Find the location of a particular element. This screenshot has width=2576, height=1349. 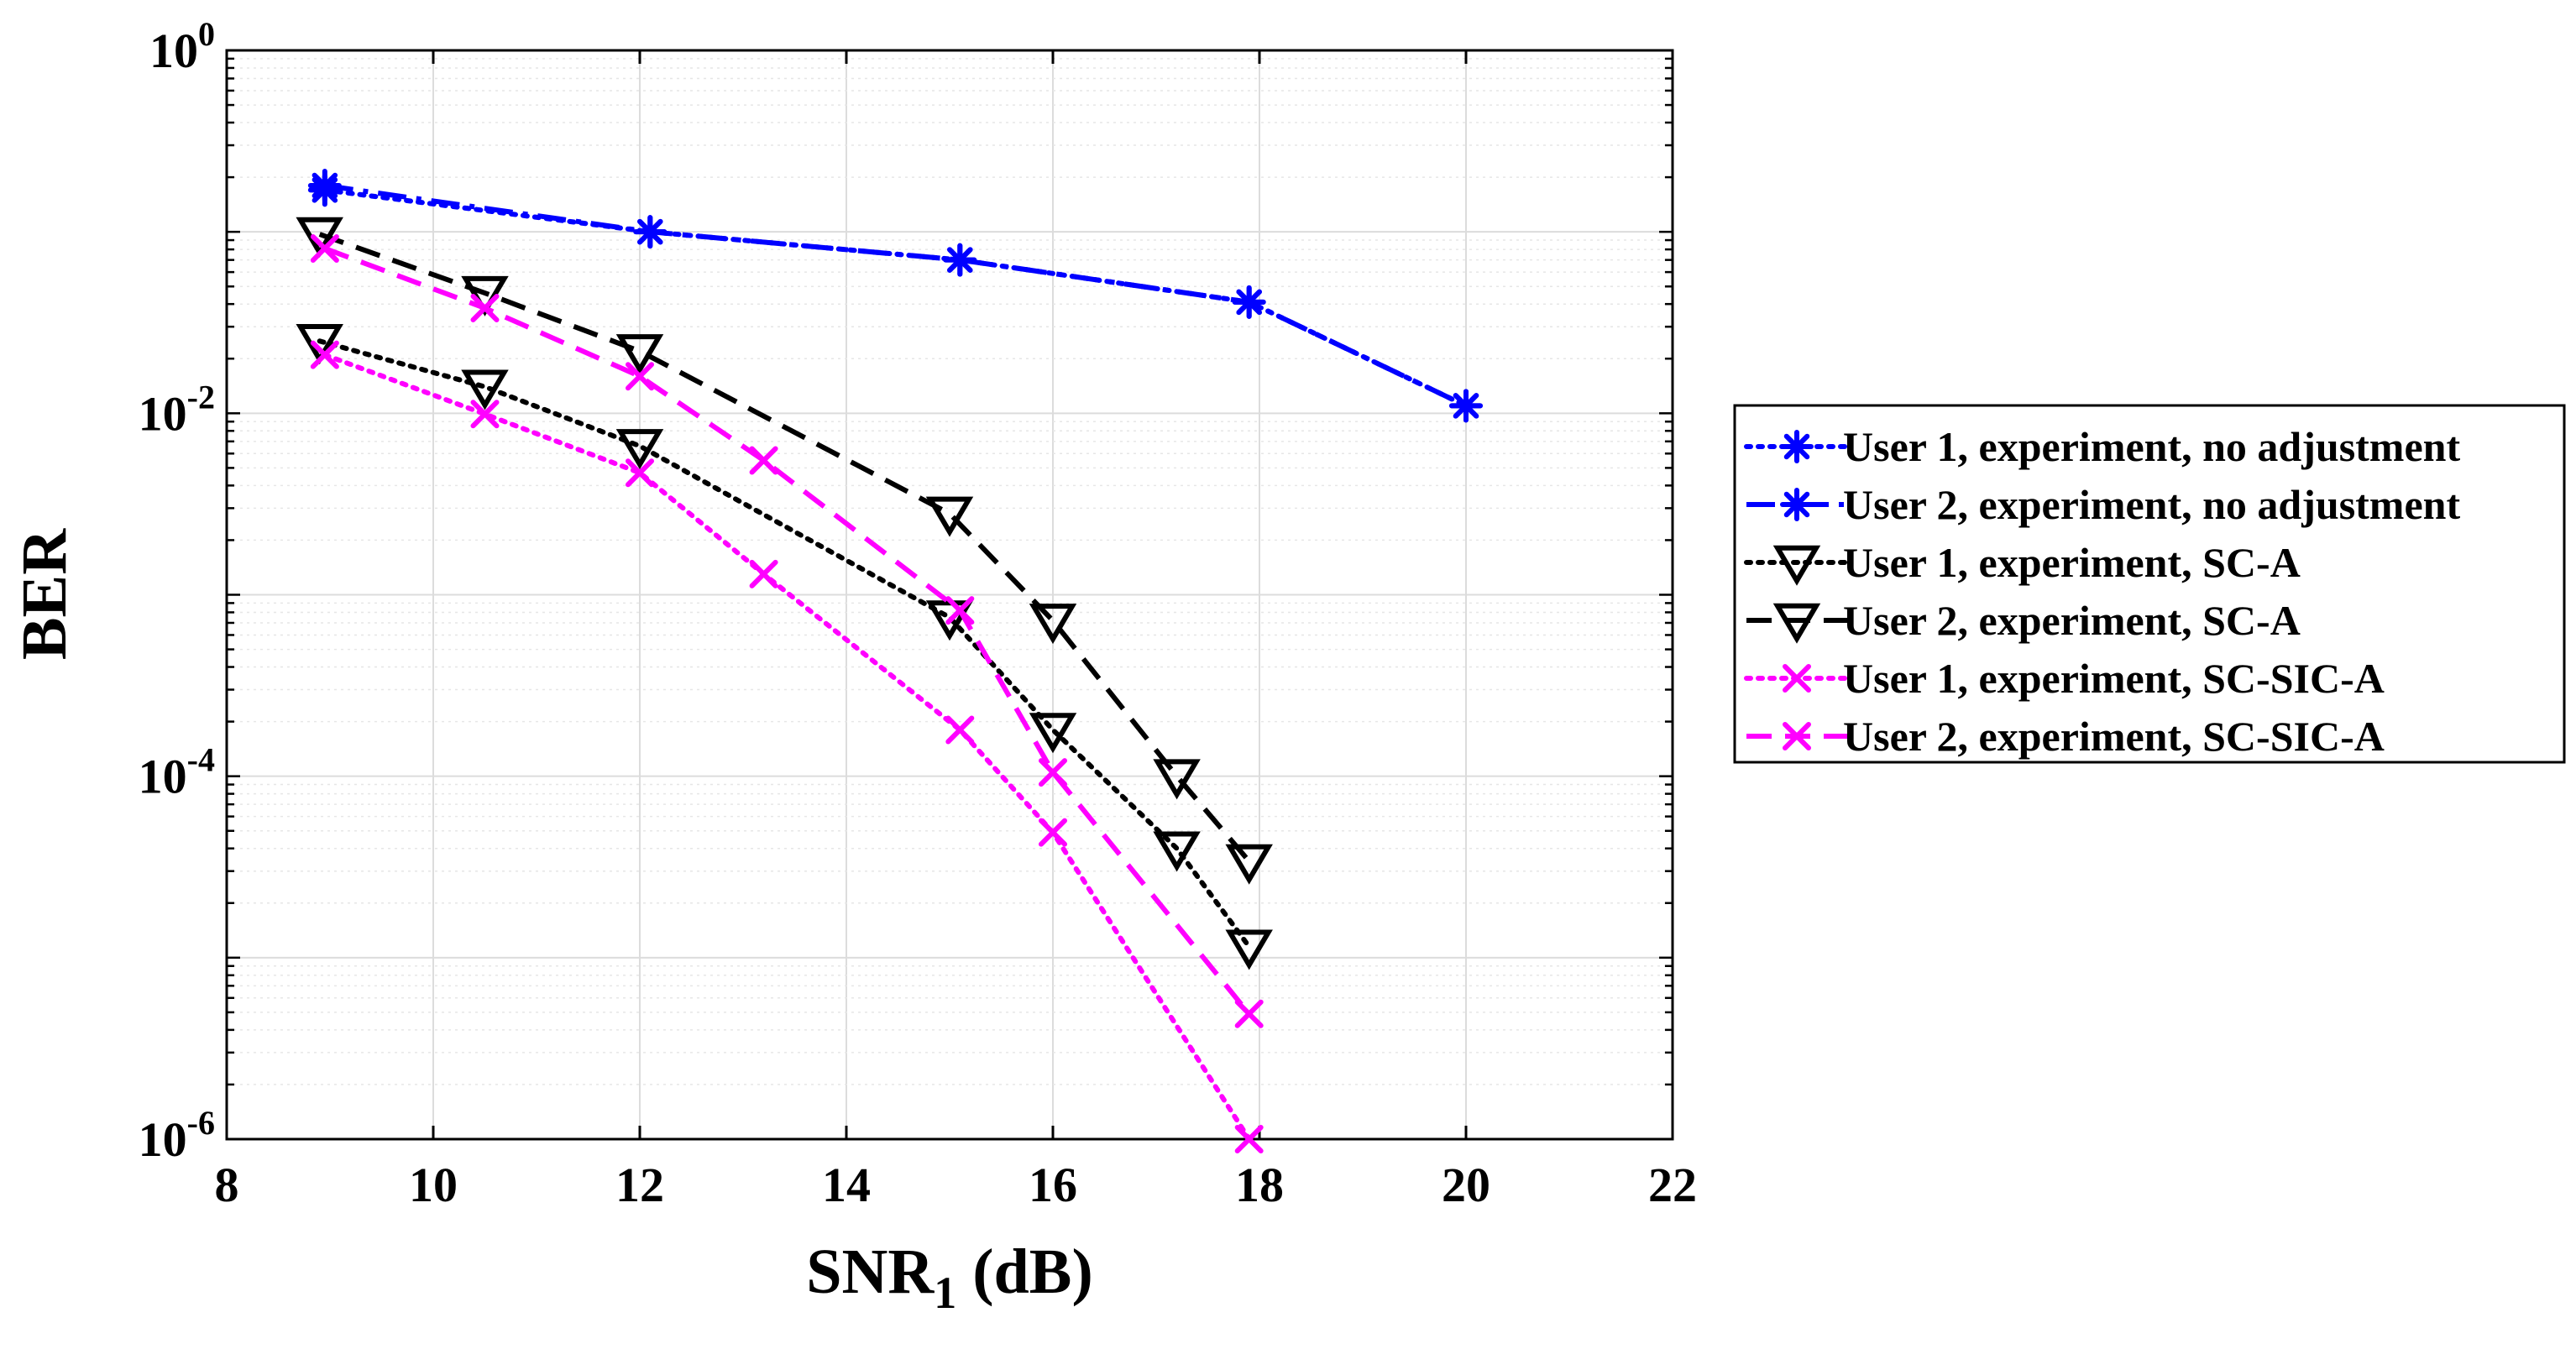

x-tick-label: 12 is located at coordinates (639, 1185).